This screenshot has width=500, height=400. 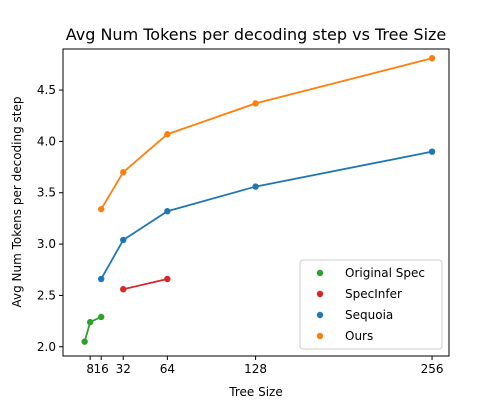 What do you see at coordinates (385, 273) in the screenshot?
I see `legend-label-original-spec: Original Spec` at bounding box center [385, 273].